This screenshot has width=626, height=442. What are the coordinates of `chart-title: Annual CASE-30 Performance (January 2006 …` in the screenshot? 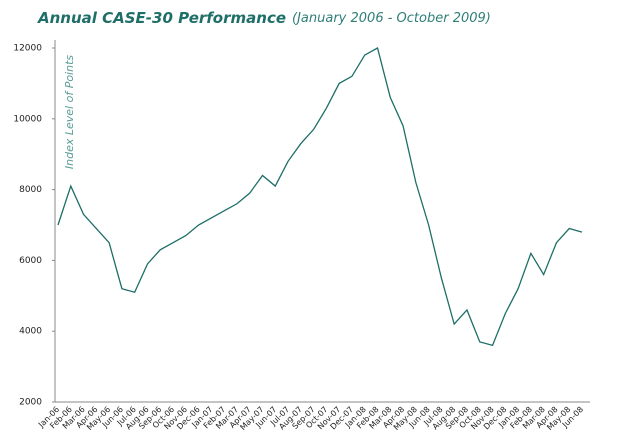 It's located at (264, 18).